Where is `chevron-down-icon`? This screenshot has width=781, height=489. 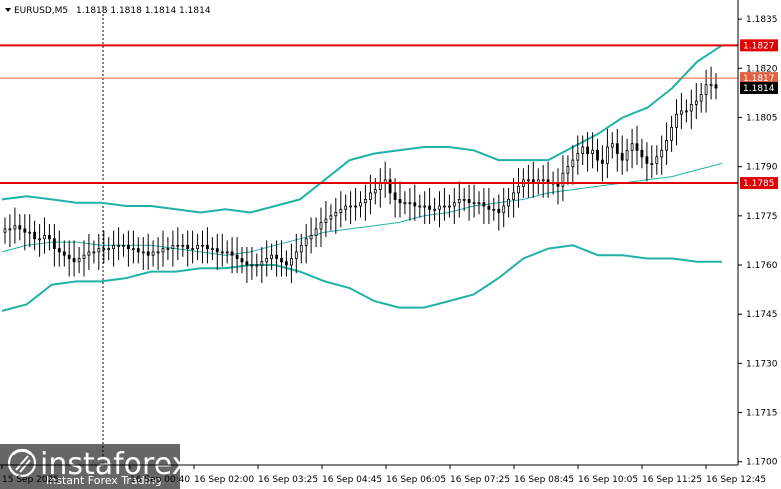
chevron-down-icon is located at coordinates (8, 10).